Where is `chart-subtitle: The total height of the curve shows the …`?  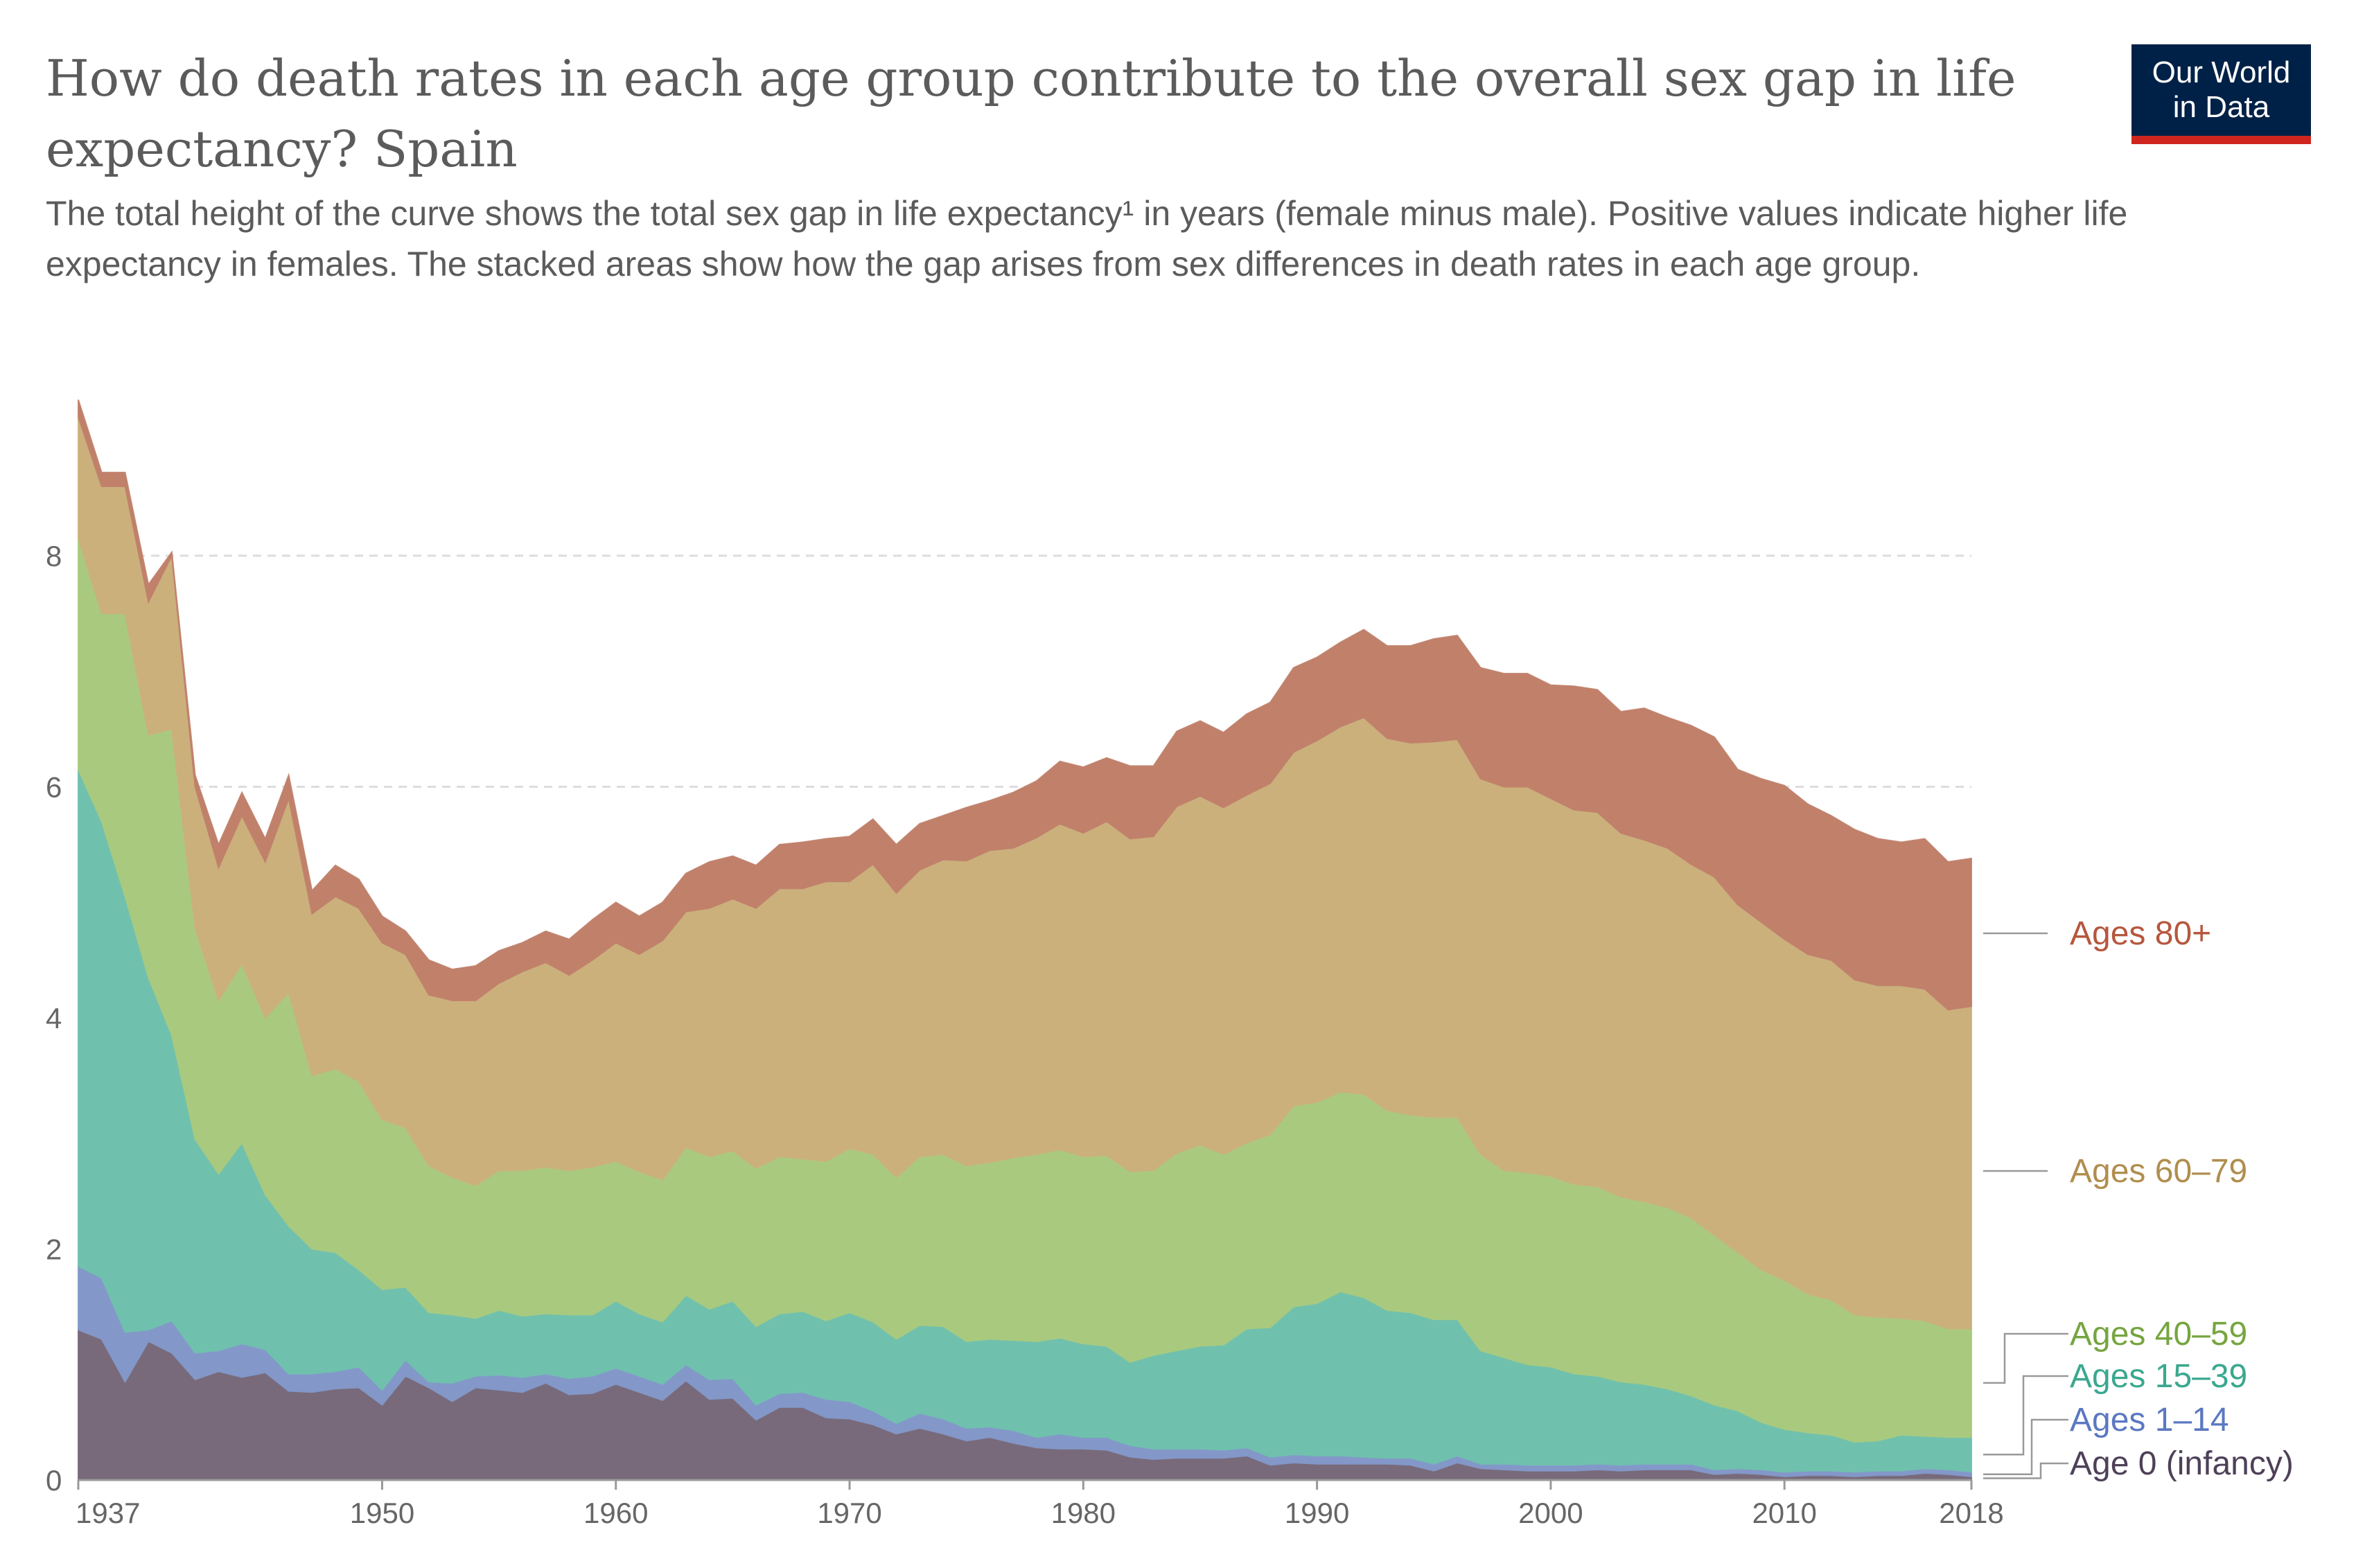 chart-subtitle: The total height of the curve shows the … is located at coordinates (1087, 238).